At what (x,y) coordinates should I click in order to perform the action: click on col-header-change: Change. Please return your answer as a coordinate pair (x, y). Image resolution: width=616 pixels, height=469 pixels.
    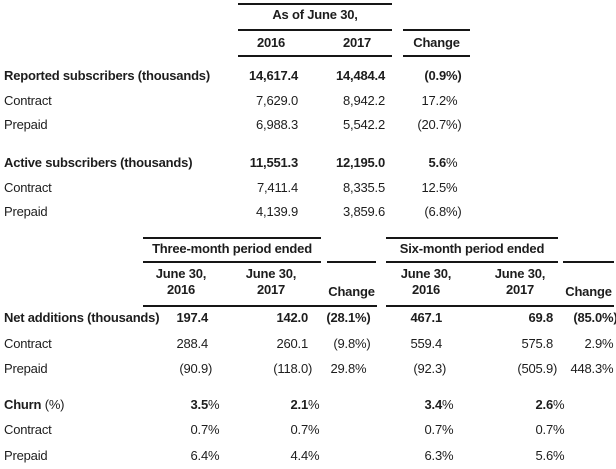
    Looking at the image, I should click on (436, 42).